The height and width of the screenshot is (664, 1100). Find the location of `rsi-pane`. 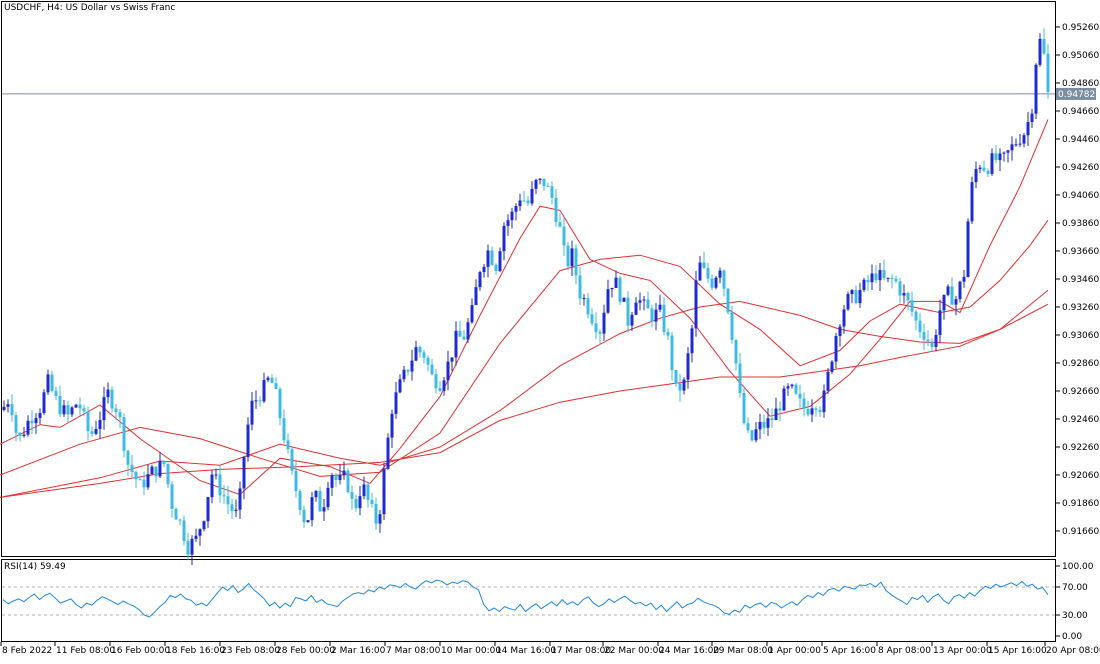

rsi-pane is located at coordinates (528, 600).